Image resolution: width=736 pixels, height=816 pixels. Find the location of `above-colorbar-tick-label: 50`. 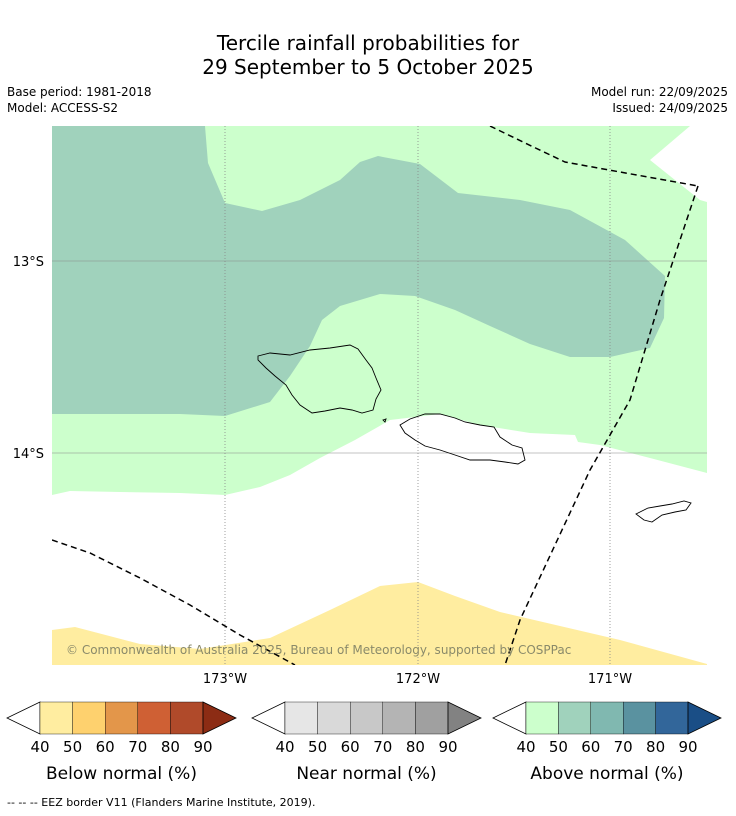

above-colorbar-tick-label: 50 is located at coordinates (558, 747).